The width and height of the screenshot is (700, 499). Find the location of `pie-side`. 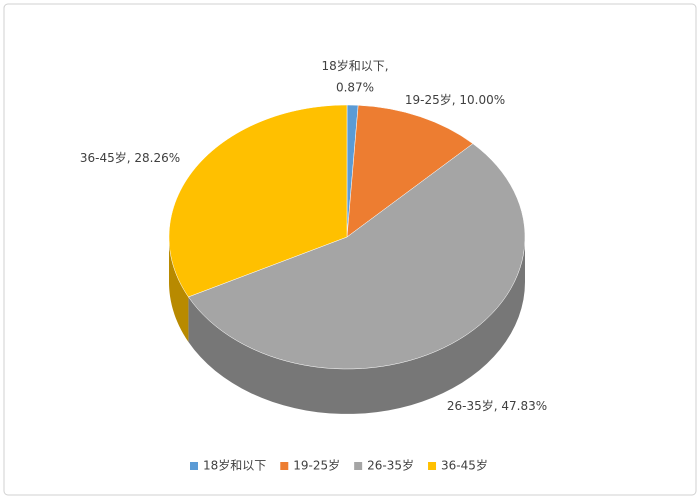

pie-side is located at coordinates (179, 289).